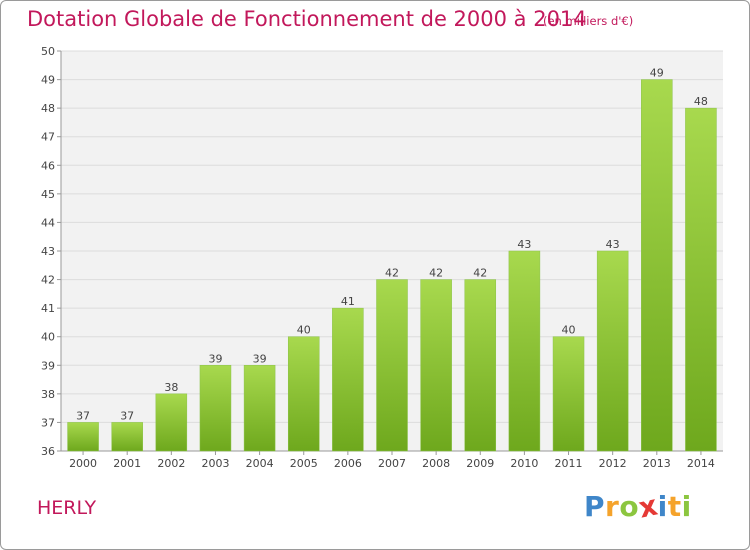 This screenshot has width=750, height=550. Describe the element at coordinates (48, 451) in the screenshot. I see `y-tick-label: 36` at that location.